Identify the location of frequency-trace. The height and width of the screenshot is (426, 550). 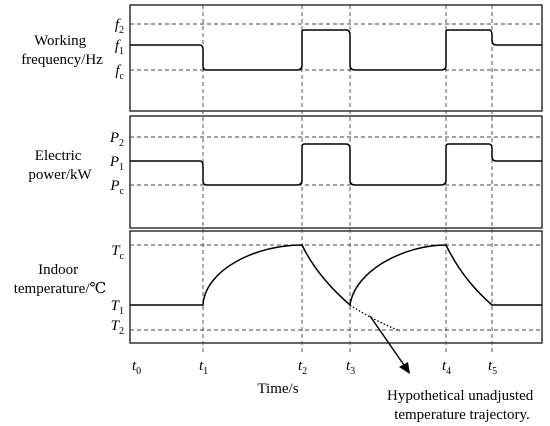
(336, 50).